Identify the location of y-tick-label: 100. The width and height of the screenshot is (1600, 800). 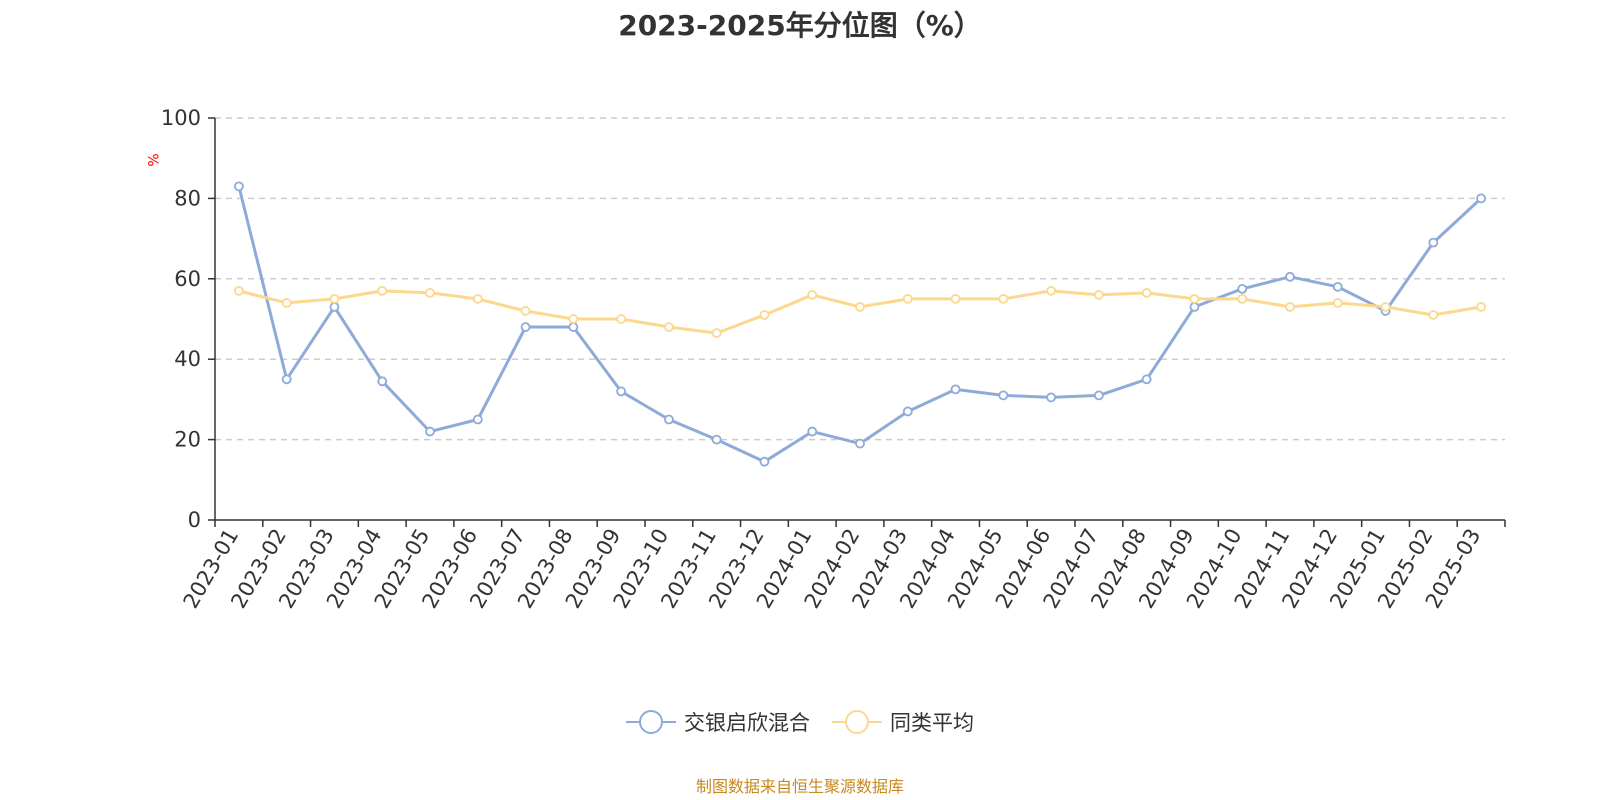
(181, 118).